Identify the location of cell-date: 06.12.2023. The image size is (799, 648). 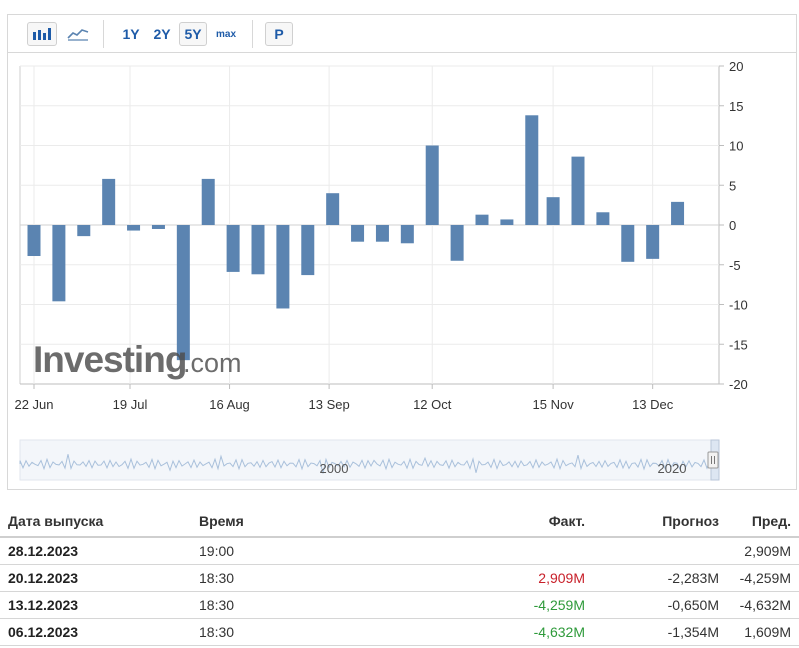
(95, 632).